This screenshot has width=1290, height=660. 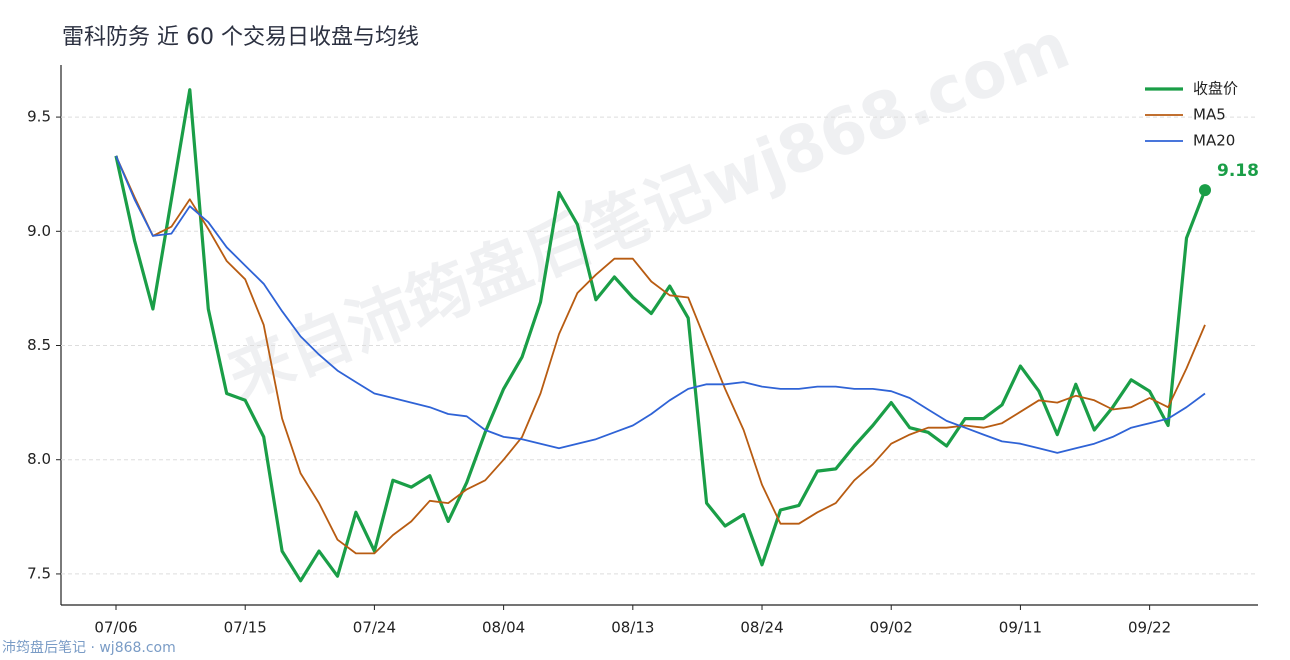 What do you see at coordinates (374, 628) in the screenshot?
I see `x-tick-label: 07/24` at bounding box center [374, 628].